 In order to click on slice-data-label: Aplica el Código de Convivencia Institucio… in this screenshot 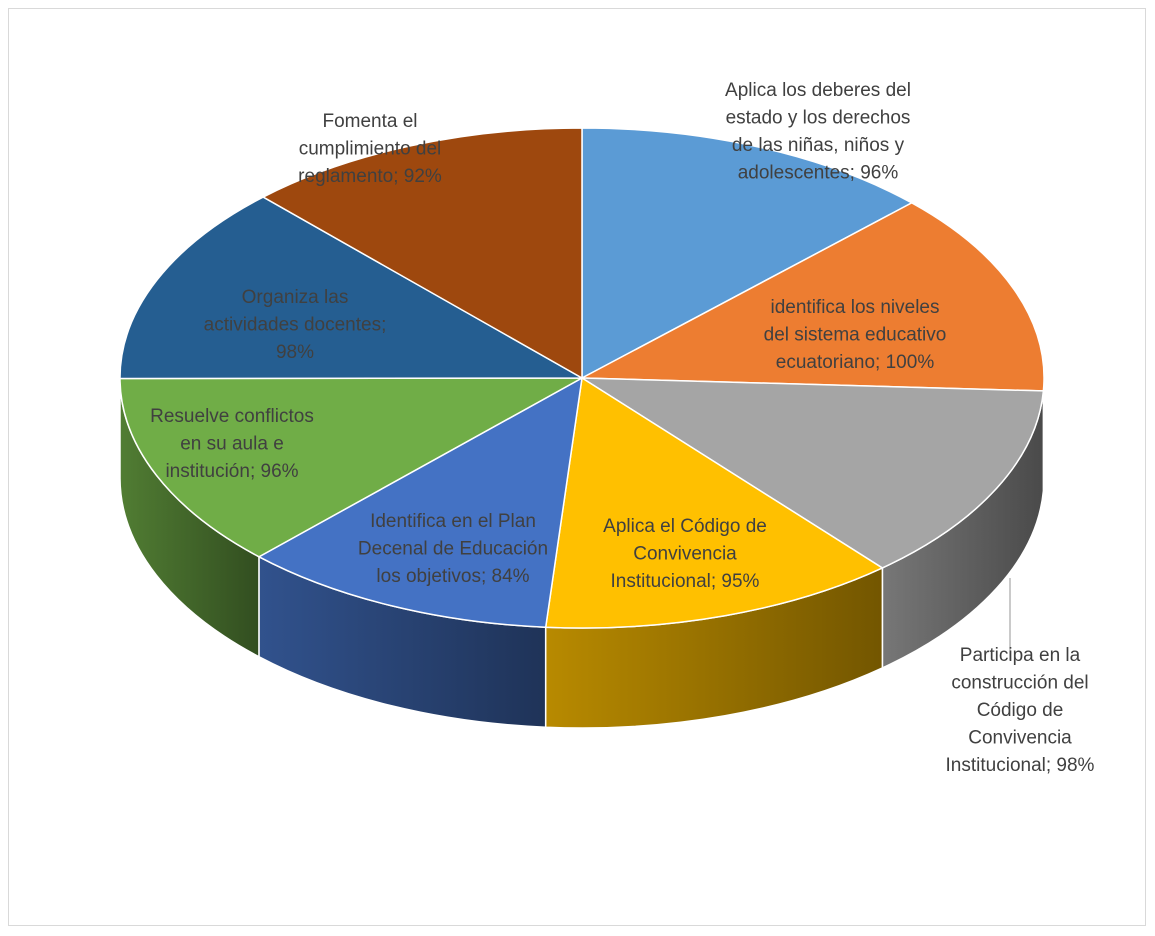, I will do `click(685, 554)`.